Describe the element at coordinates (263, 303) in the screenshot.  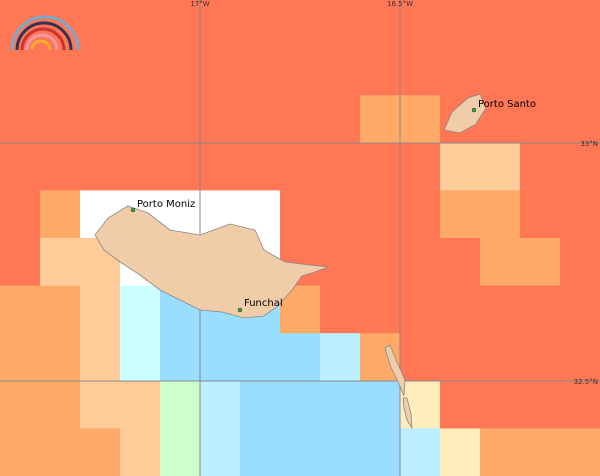
I see `place-label: Funchal` at that location.